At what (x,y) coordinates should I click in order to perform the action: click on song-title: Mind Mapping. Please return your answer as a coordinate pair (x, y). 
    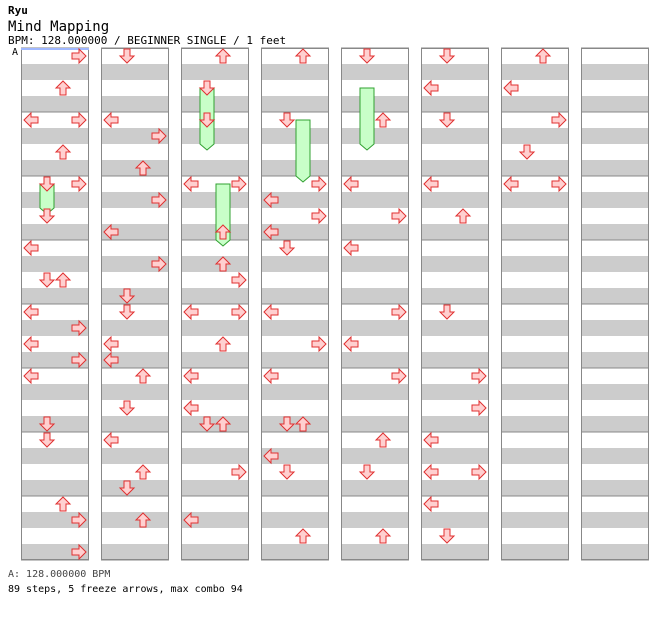
    Looking at the image, I should click on (59, 27).